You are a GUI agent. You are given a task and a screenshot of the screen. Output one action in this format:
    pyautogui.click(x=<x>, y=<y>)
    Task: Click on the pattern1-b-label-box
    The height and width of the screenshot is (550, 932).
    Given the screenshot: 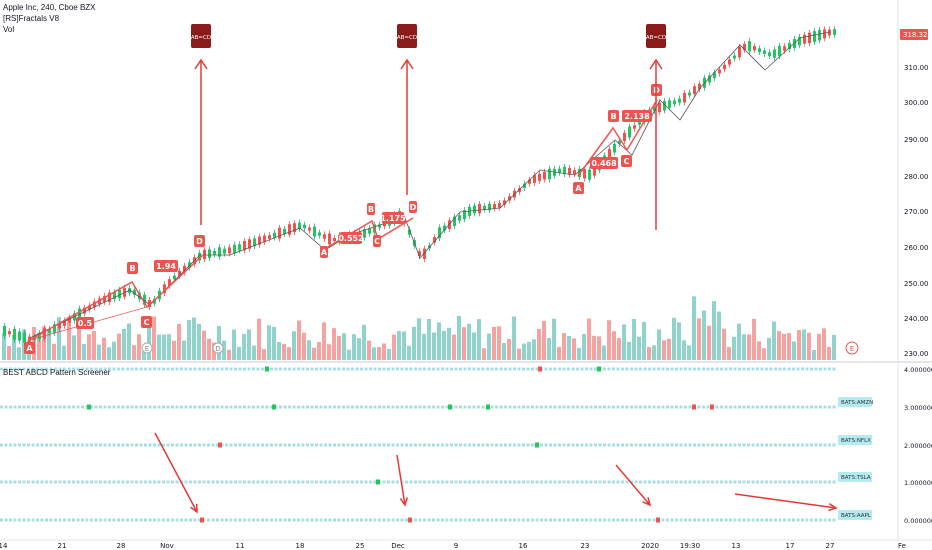 What is the action you would take?
    pyautogui.click(x=132, y=268)
    